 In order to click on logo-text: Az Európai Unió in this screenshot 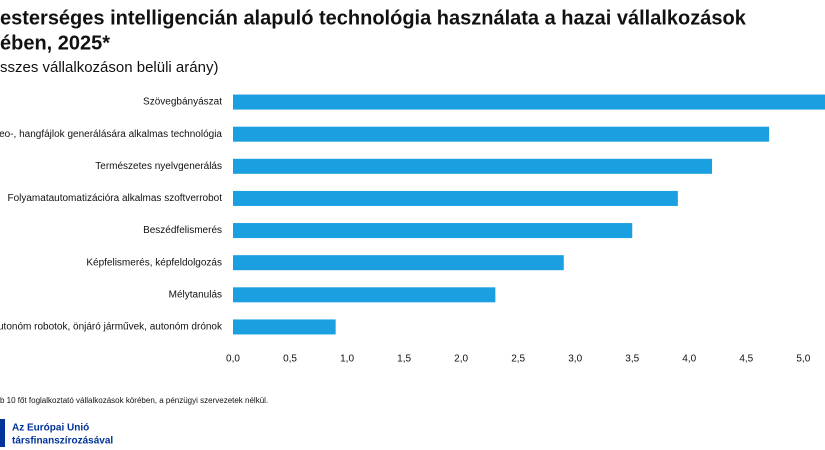, I will do `click(50, 428)`.